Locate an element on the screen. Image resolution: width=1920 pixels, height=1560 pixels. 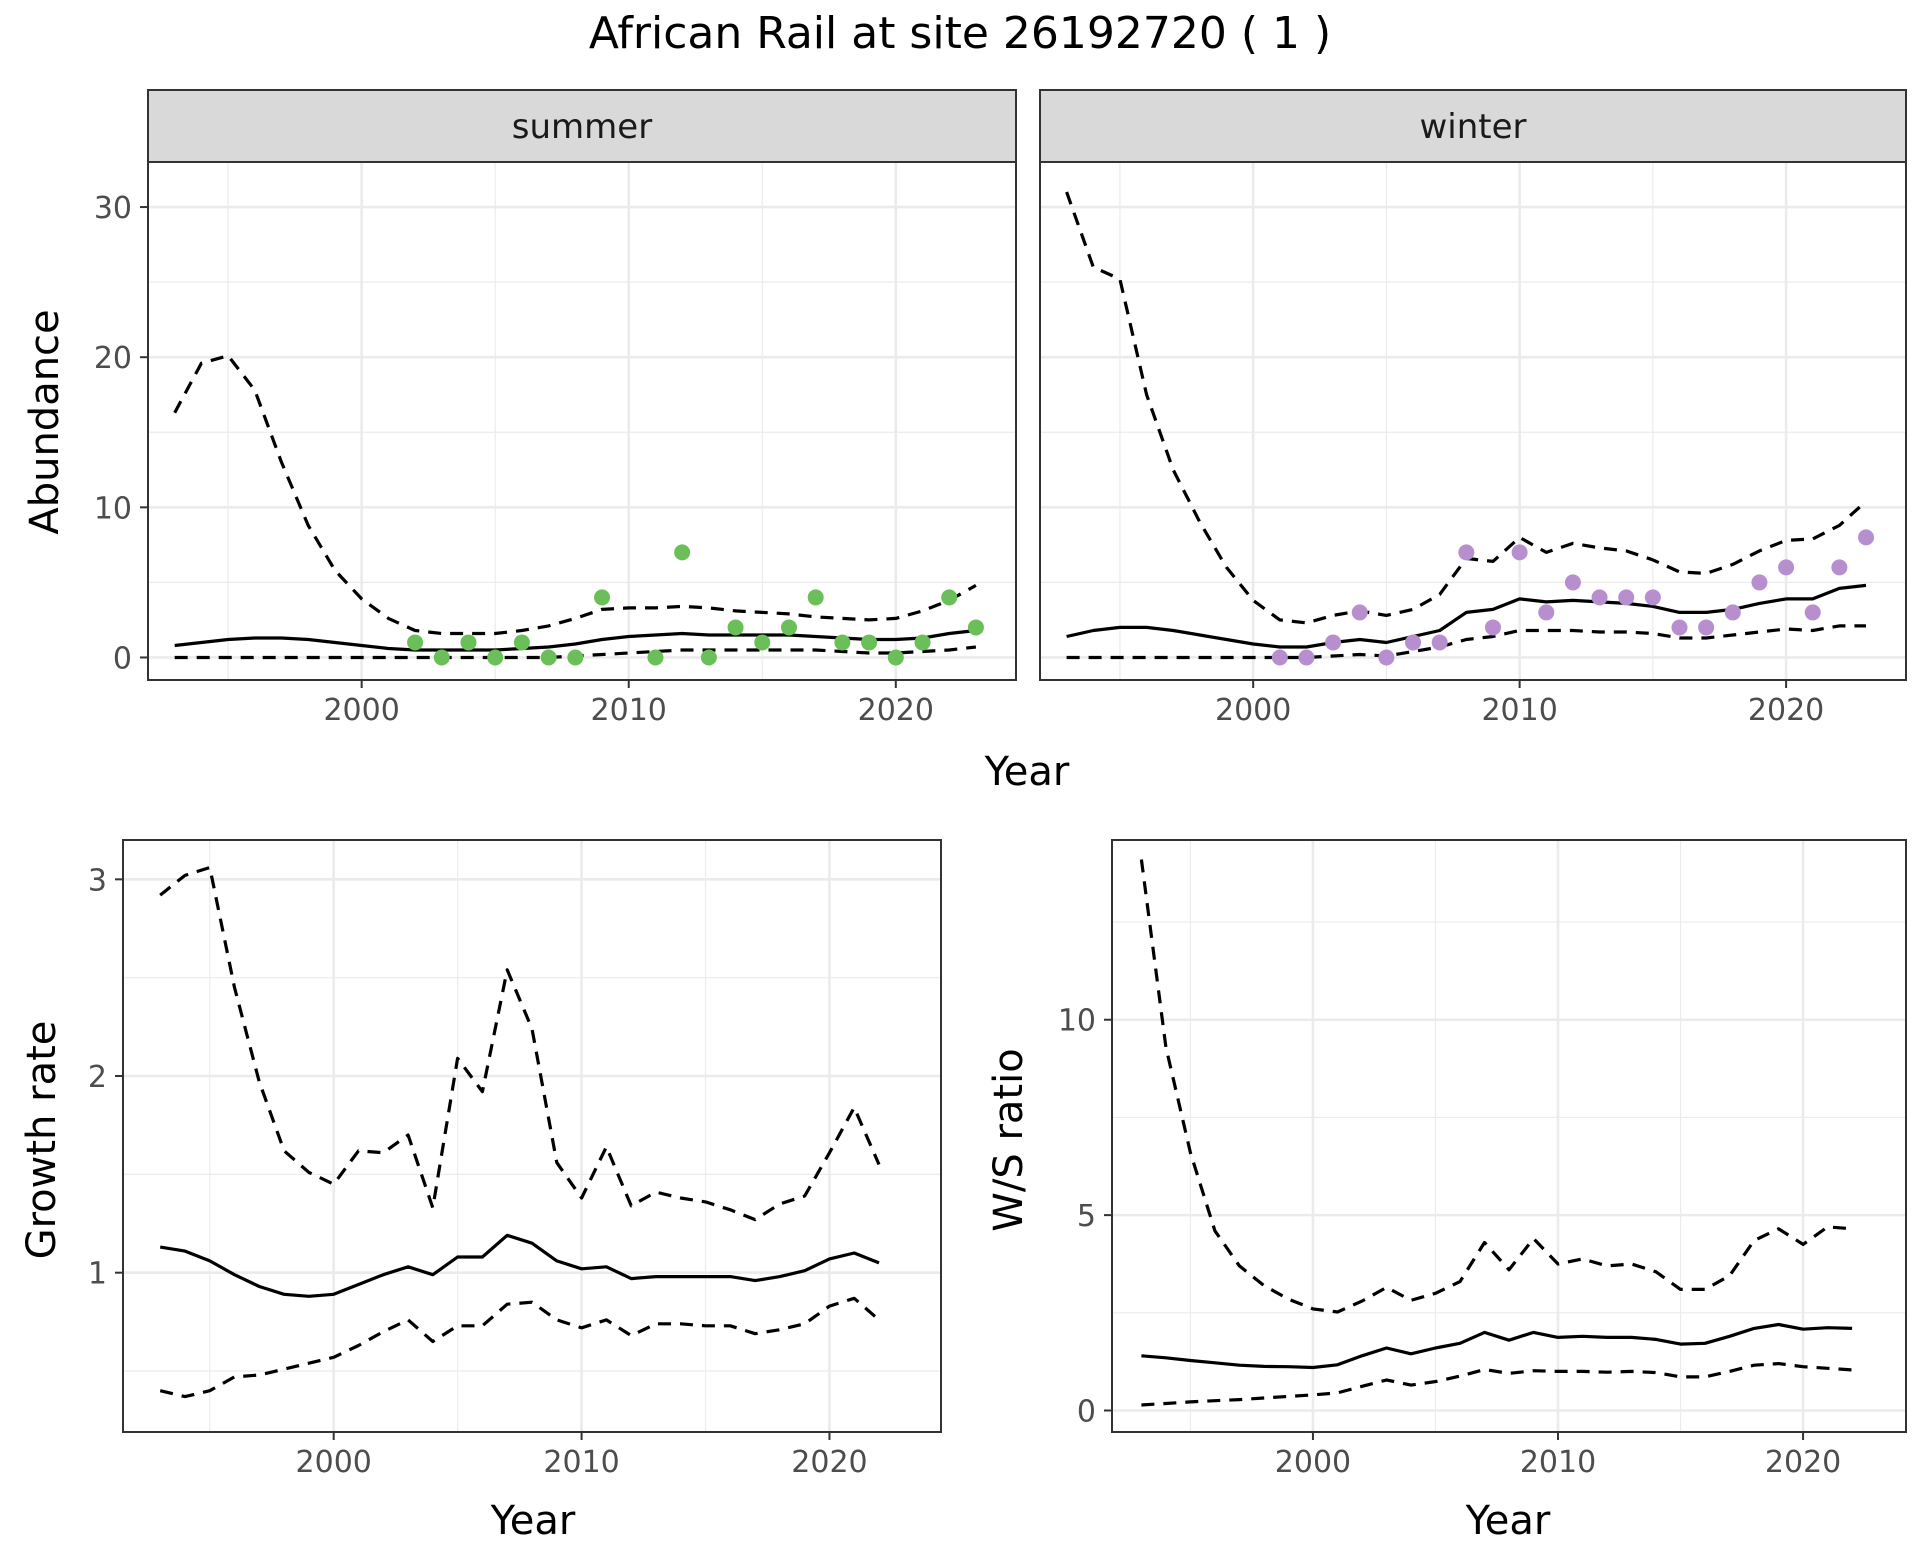
ratio-x-tick-label: 2010 is located at coordinates (1558, 1462).